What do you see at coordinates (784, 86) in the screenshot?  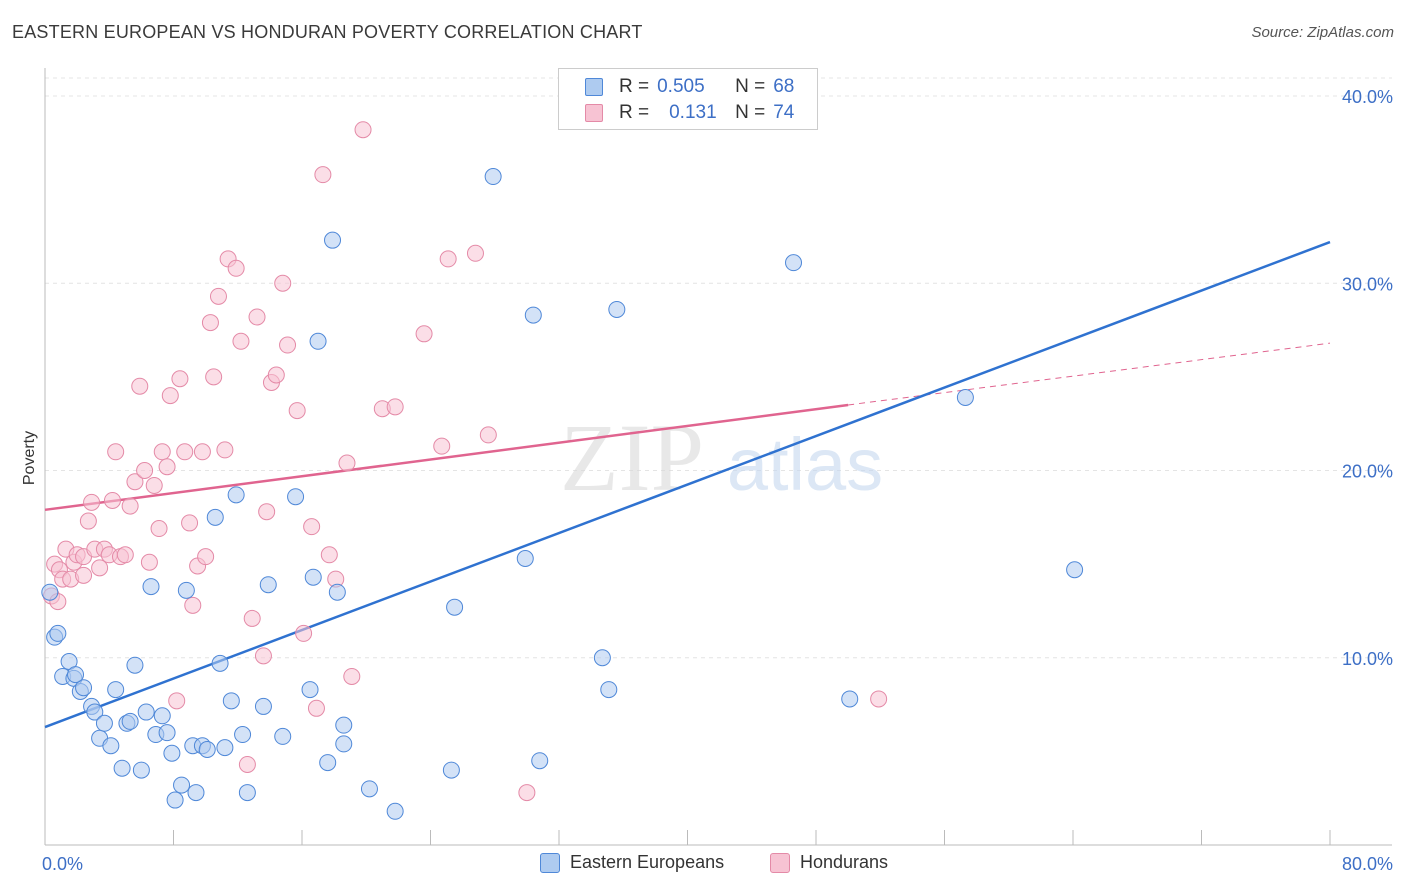 I see `n-value: 68` at bounding box center [784, 86].